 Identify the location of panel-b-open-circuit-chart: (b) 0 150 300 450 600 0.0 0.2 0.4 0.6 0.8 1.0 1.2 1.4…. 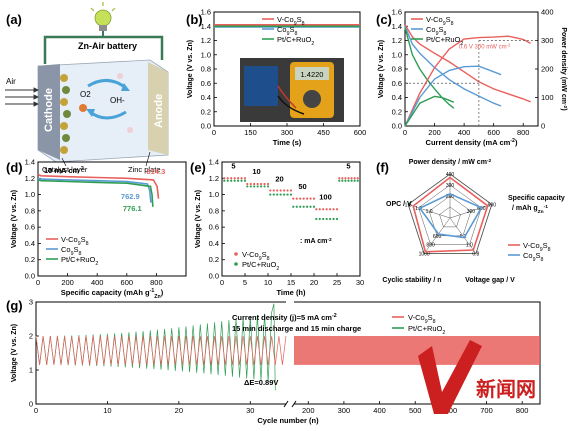
(276, 78).